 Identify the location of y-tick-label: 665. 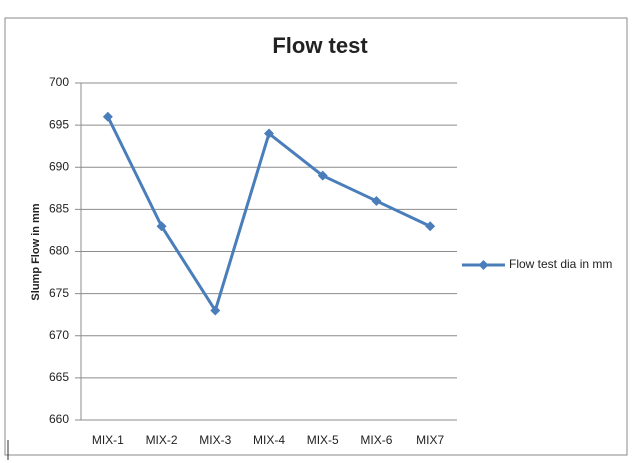
(59, 377).